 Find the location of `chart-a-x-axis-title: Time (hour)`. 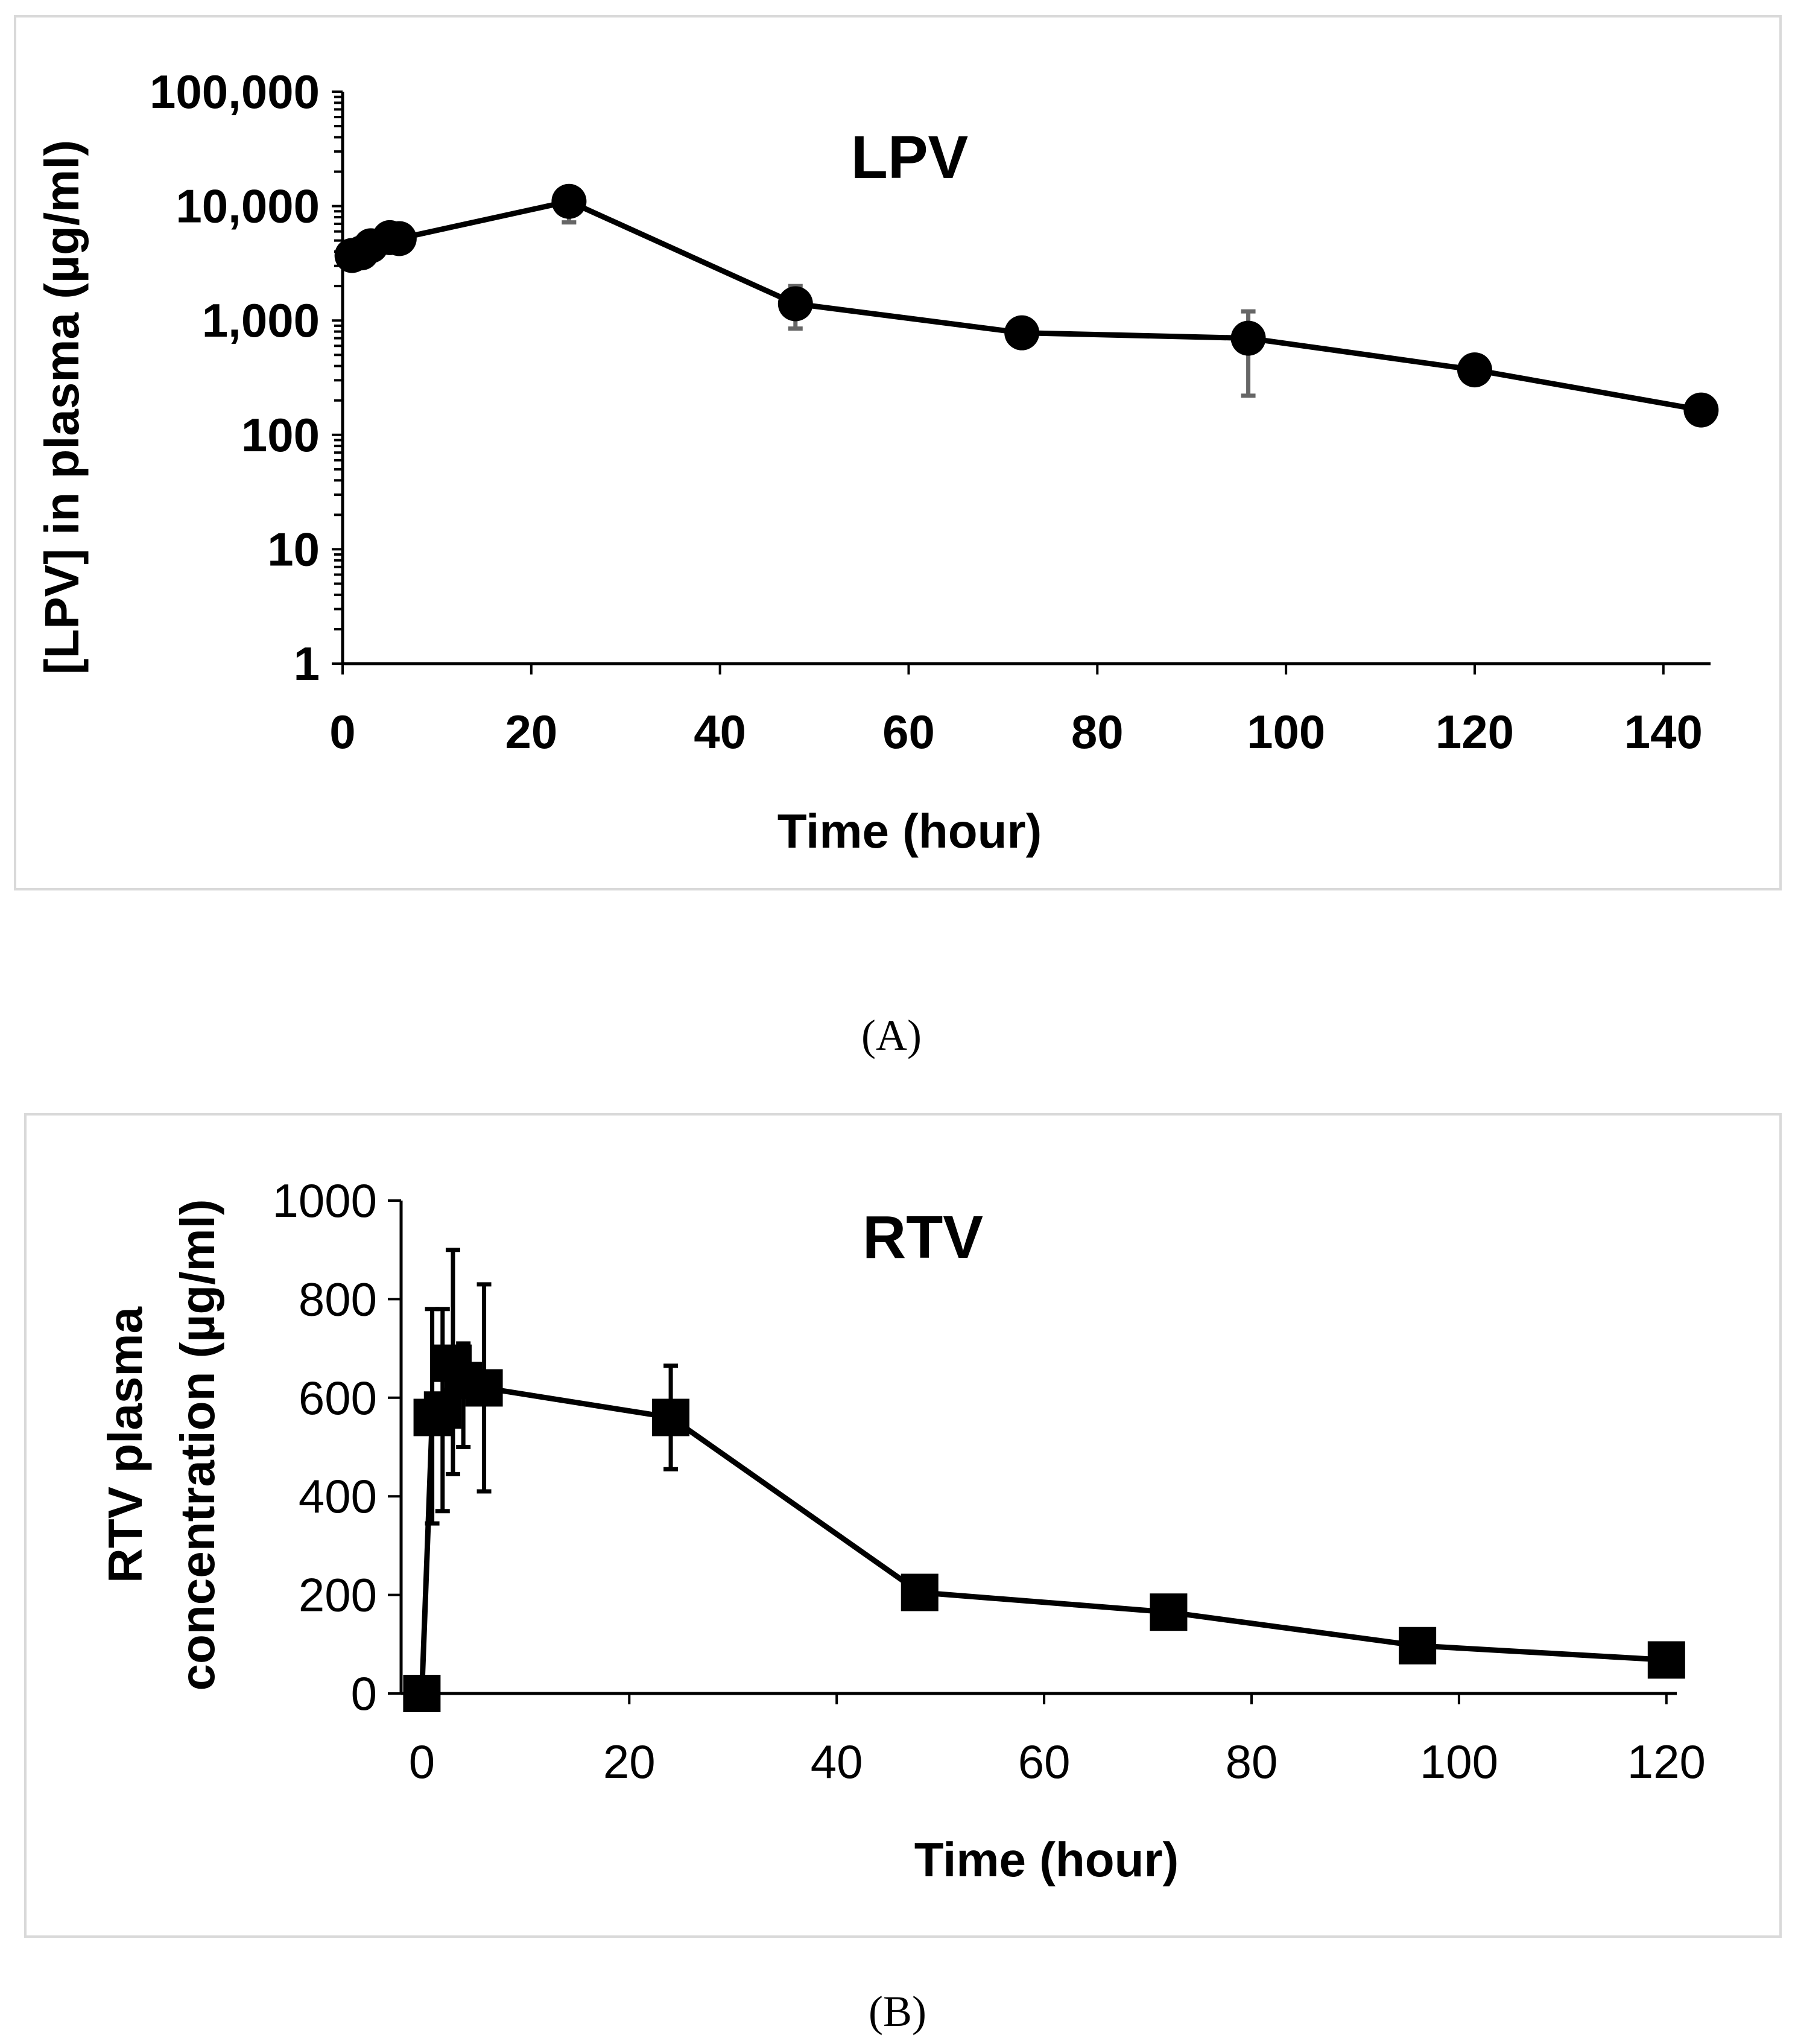

chart-a-x-axis-title: Time (hour) is located at coordinates (909, 831).